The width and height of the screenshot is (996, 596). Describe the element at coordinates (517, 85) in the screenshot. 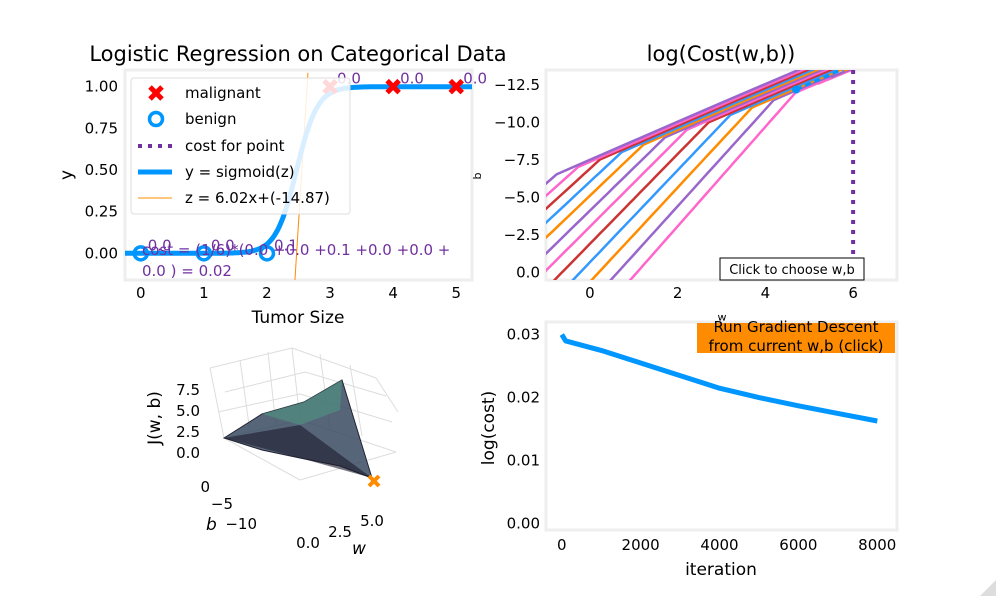

I see `y-tick-label: −12.5` at that location.